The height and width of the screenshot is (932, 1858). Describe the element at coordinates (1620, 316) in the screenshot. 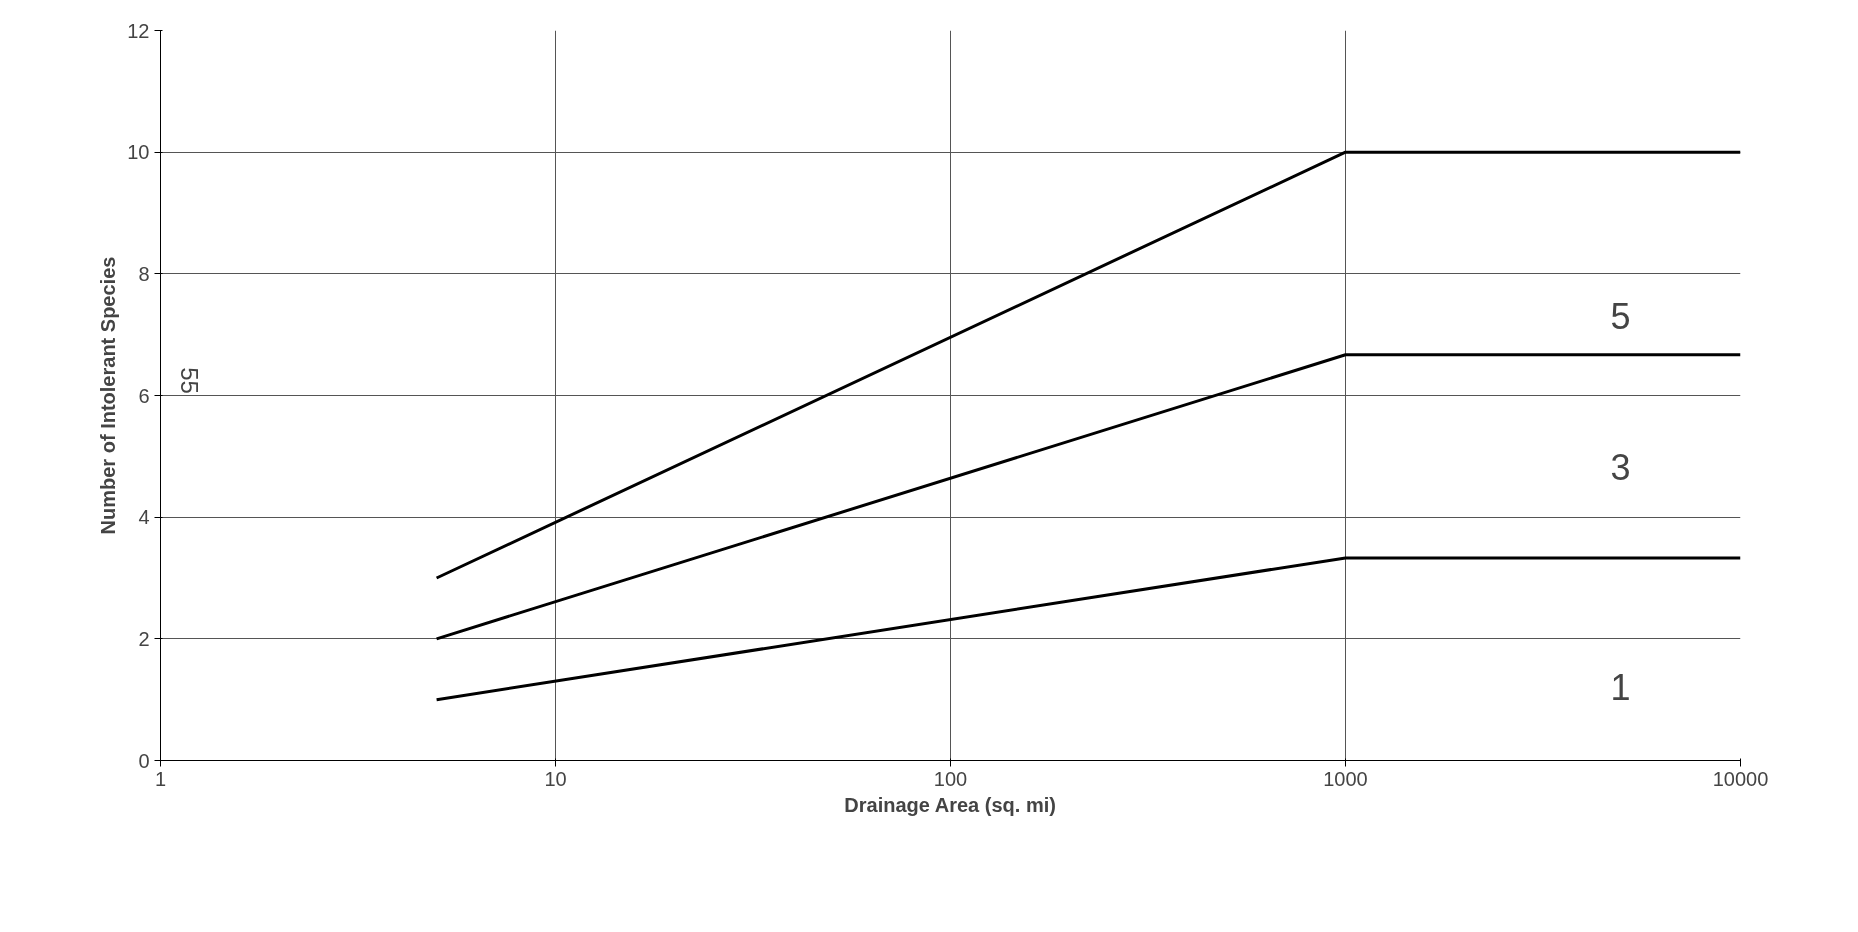

I see `annotation: 5` at that location.